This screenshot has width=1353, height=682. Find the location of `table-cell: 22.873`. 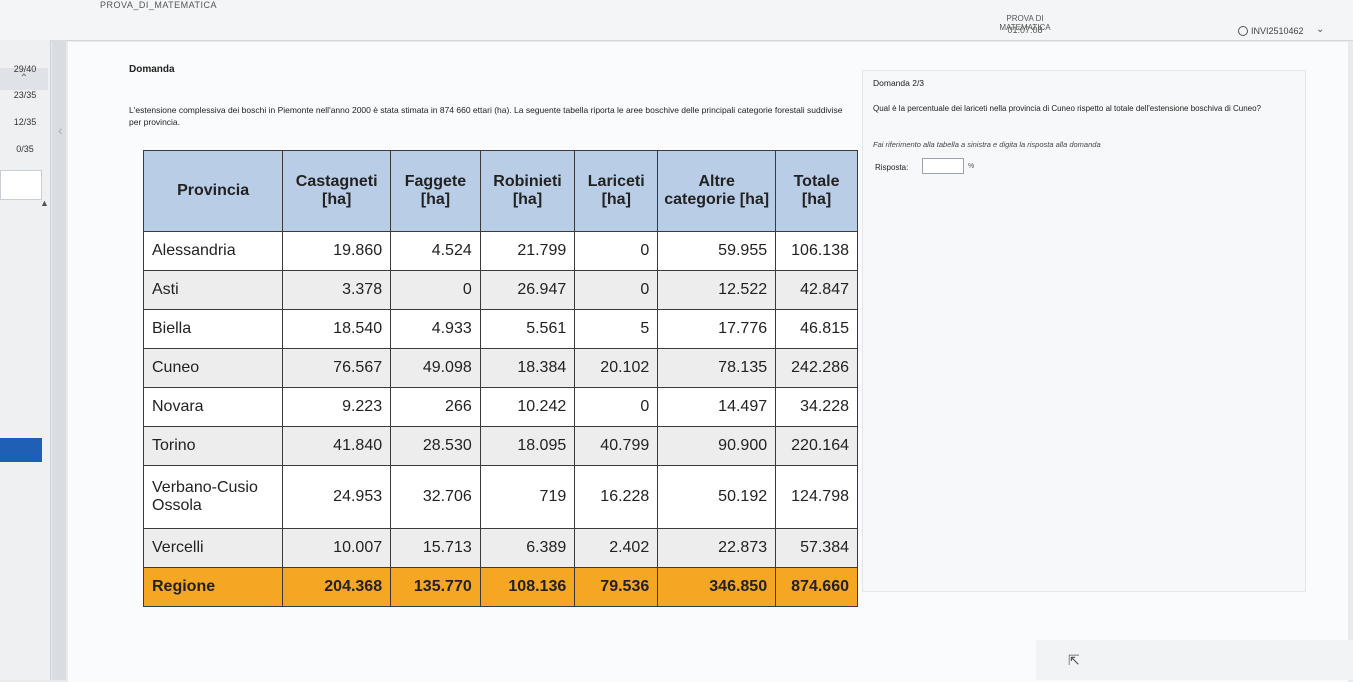

table-cell: 22.873 is located at coordinates (717, 548).